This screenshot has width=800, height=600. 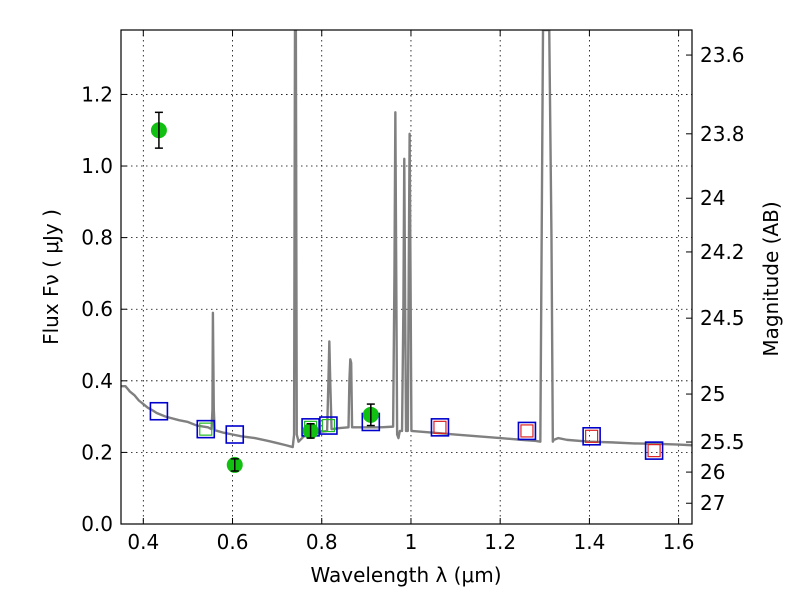 I want to click on y2-tick-label: 24.2, so click(x=722, y=252).